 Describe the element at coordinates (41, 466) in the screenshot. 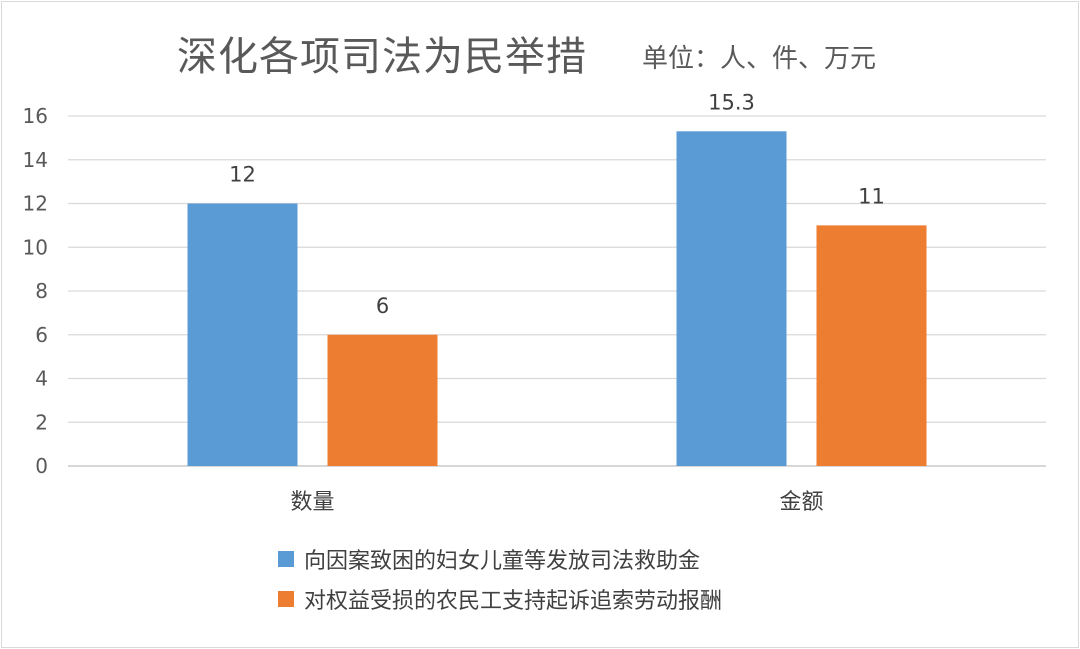

I see `y-tick-label: 0` at that location.